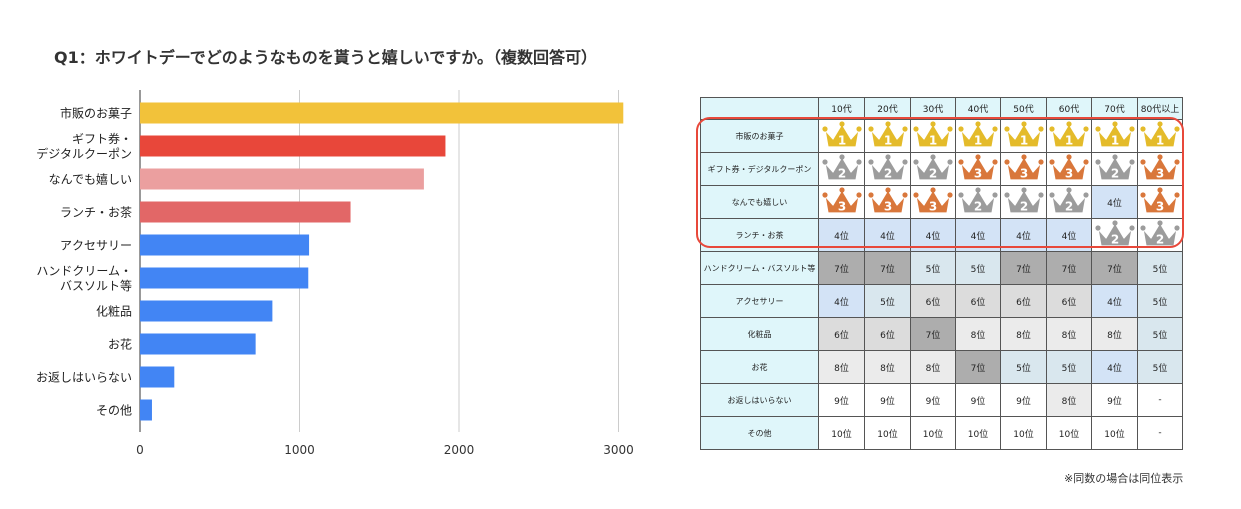 The width and height of the screenshot is (1241, 509). I want to click on table-corner, so click(759, 108).